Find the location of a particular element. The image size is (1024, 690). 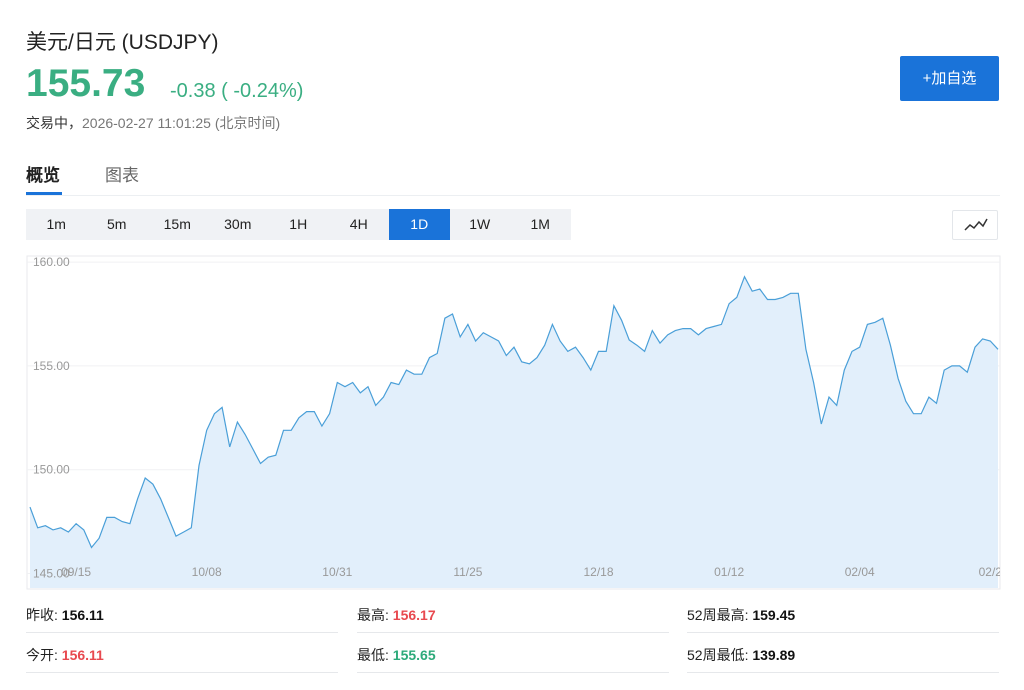

x-tick-label: 02/04 is located at coordinates (860, 572).